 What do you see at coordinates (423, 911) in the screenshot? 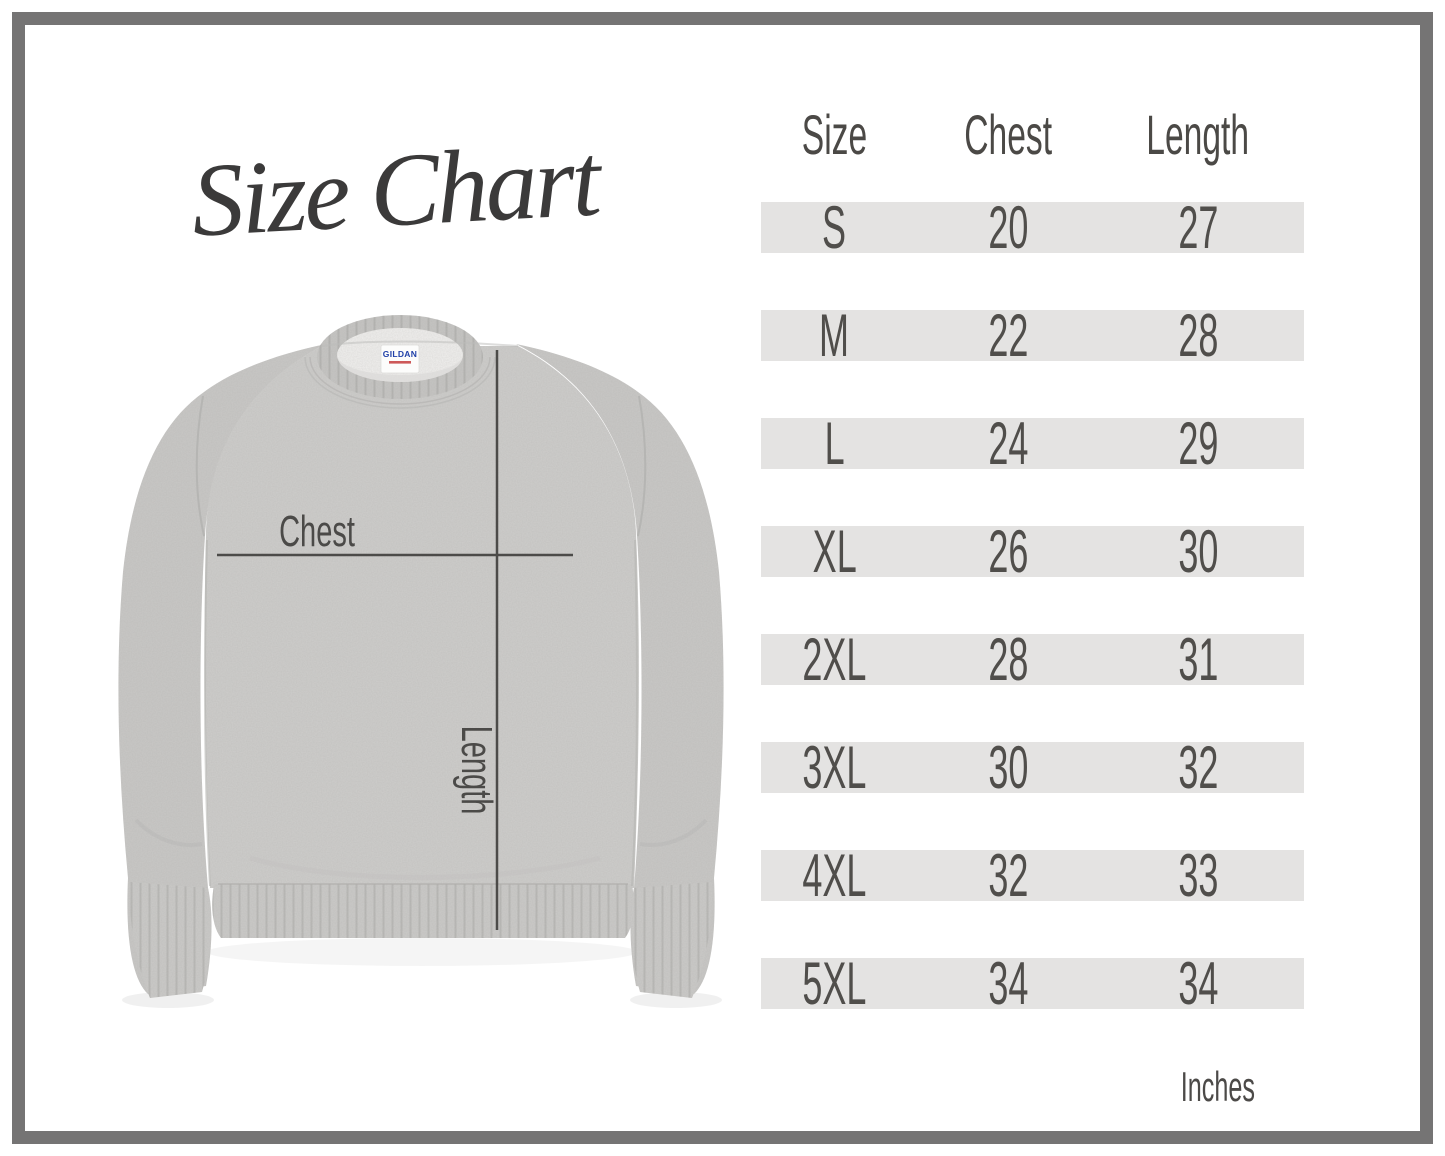
I see `waistband-rib` at bounding box center [423, 911].